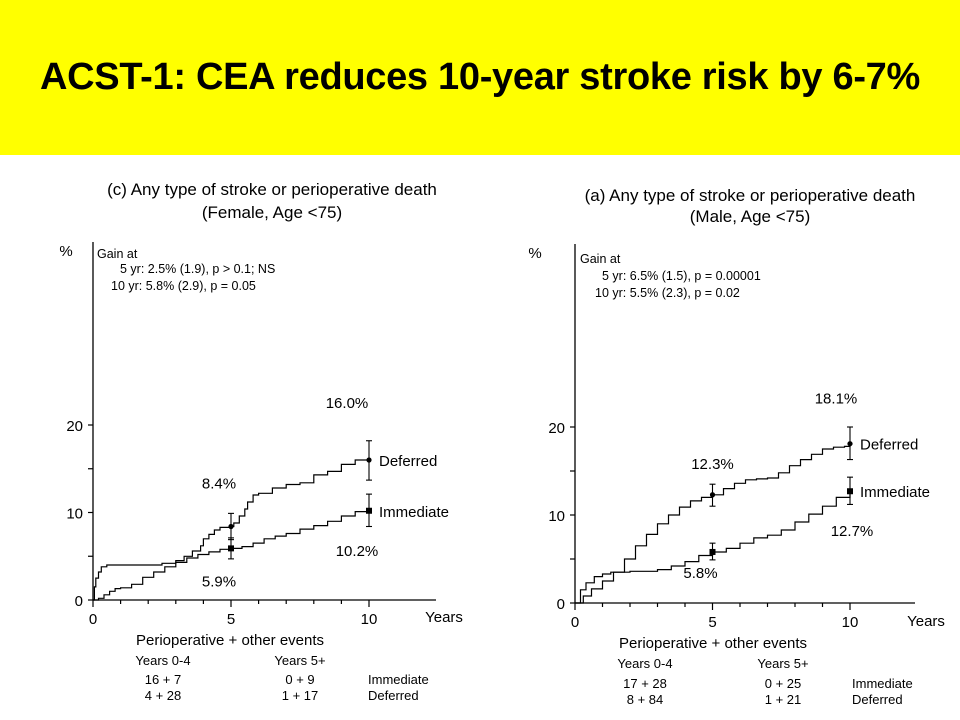 This screenshot has height=720, width=960. I want to click on panel-a-def-c2: 1 + 21, so click(783, 699).